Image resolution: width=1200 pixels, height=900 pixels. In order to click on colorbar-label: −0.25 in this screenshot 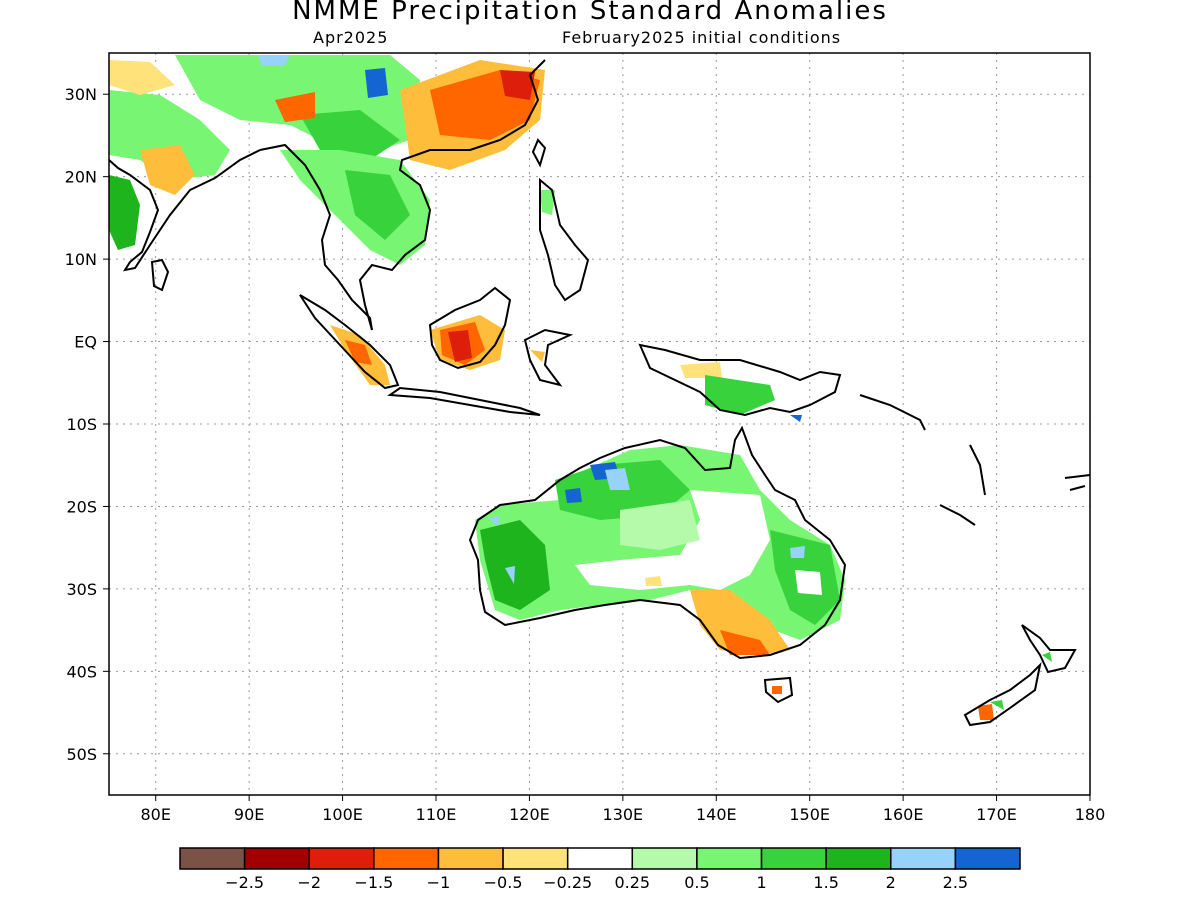, I will do `click(567, 882)`.